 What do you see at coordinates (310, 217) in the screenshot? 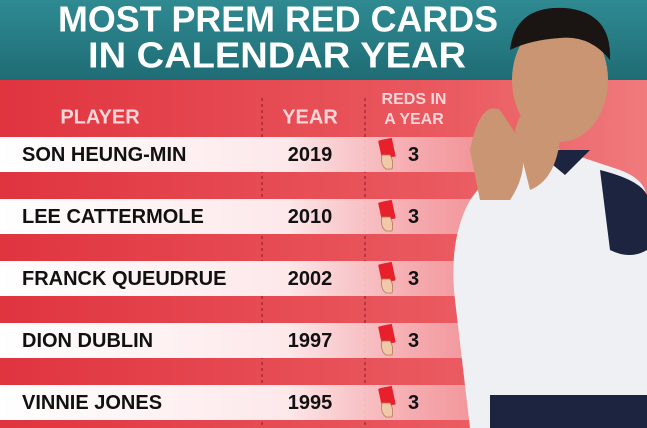
I see `year: 2010` at bounding box center [310, 217].